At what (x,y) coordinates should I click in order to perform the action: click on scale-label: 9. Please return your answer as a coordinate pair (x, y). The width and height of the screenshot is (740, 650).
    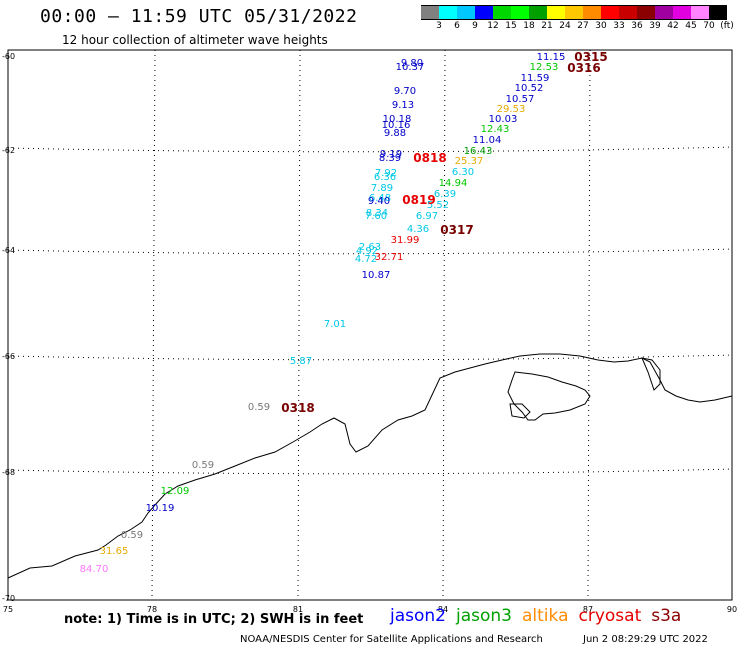
    Looking at the image, I should click on (475, 26).